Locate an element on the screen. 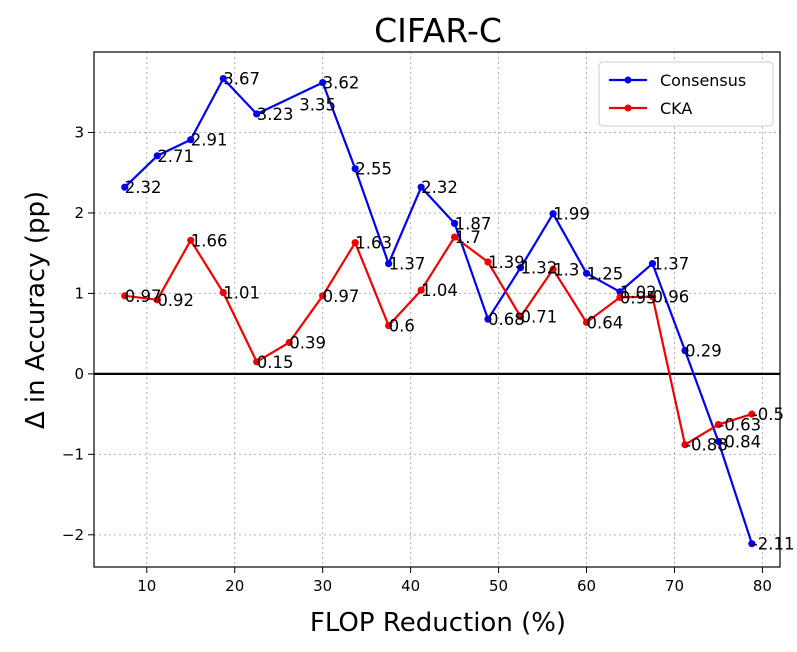  data-label-cka: -0.63 is located at coordinates (739, 425).